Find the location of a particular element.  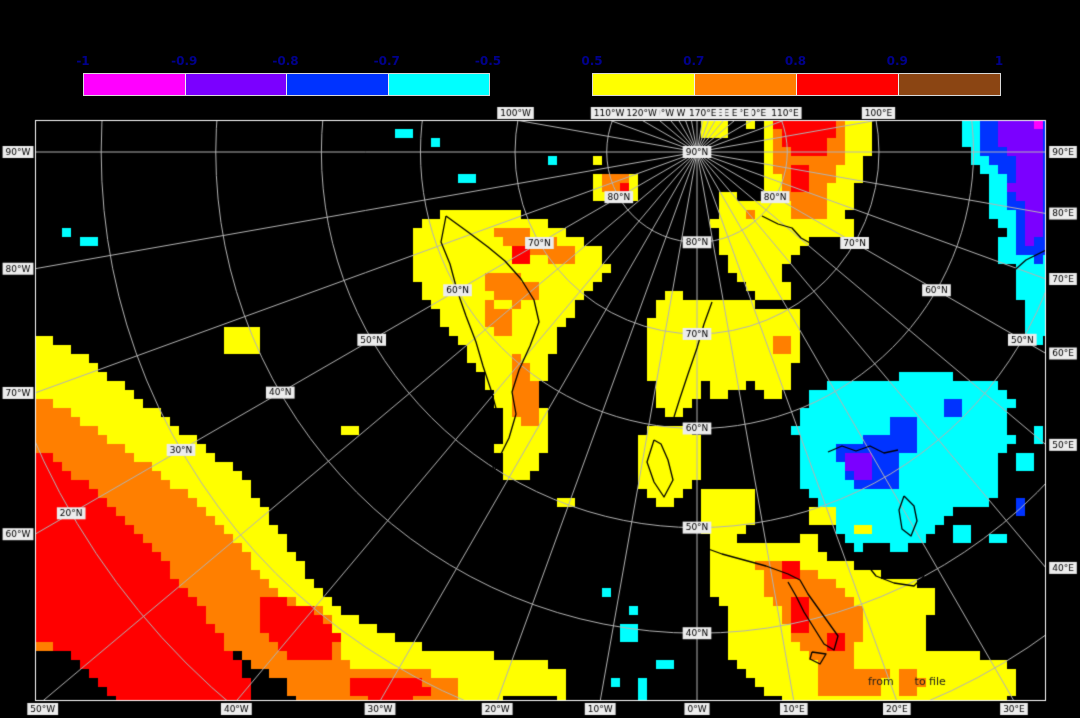

negative-colorbar-tick: -0.7 is located at coordinates (386, 61).